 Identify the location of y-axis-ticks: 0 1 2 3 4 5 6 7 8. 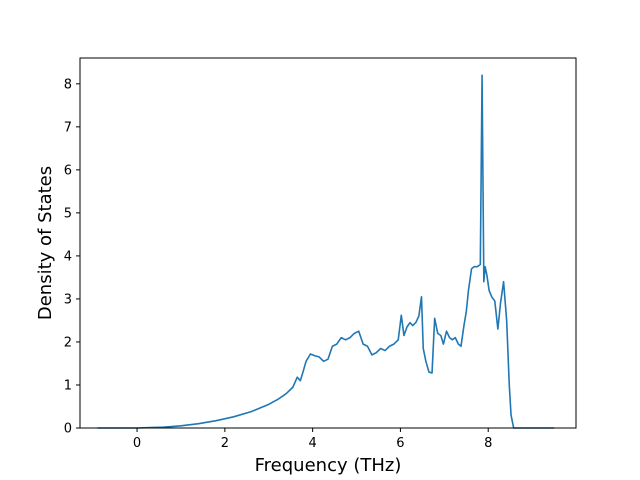
(72, 257).